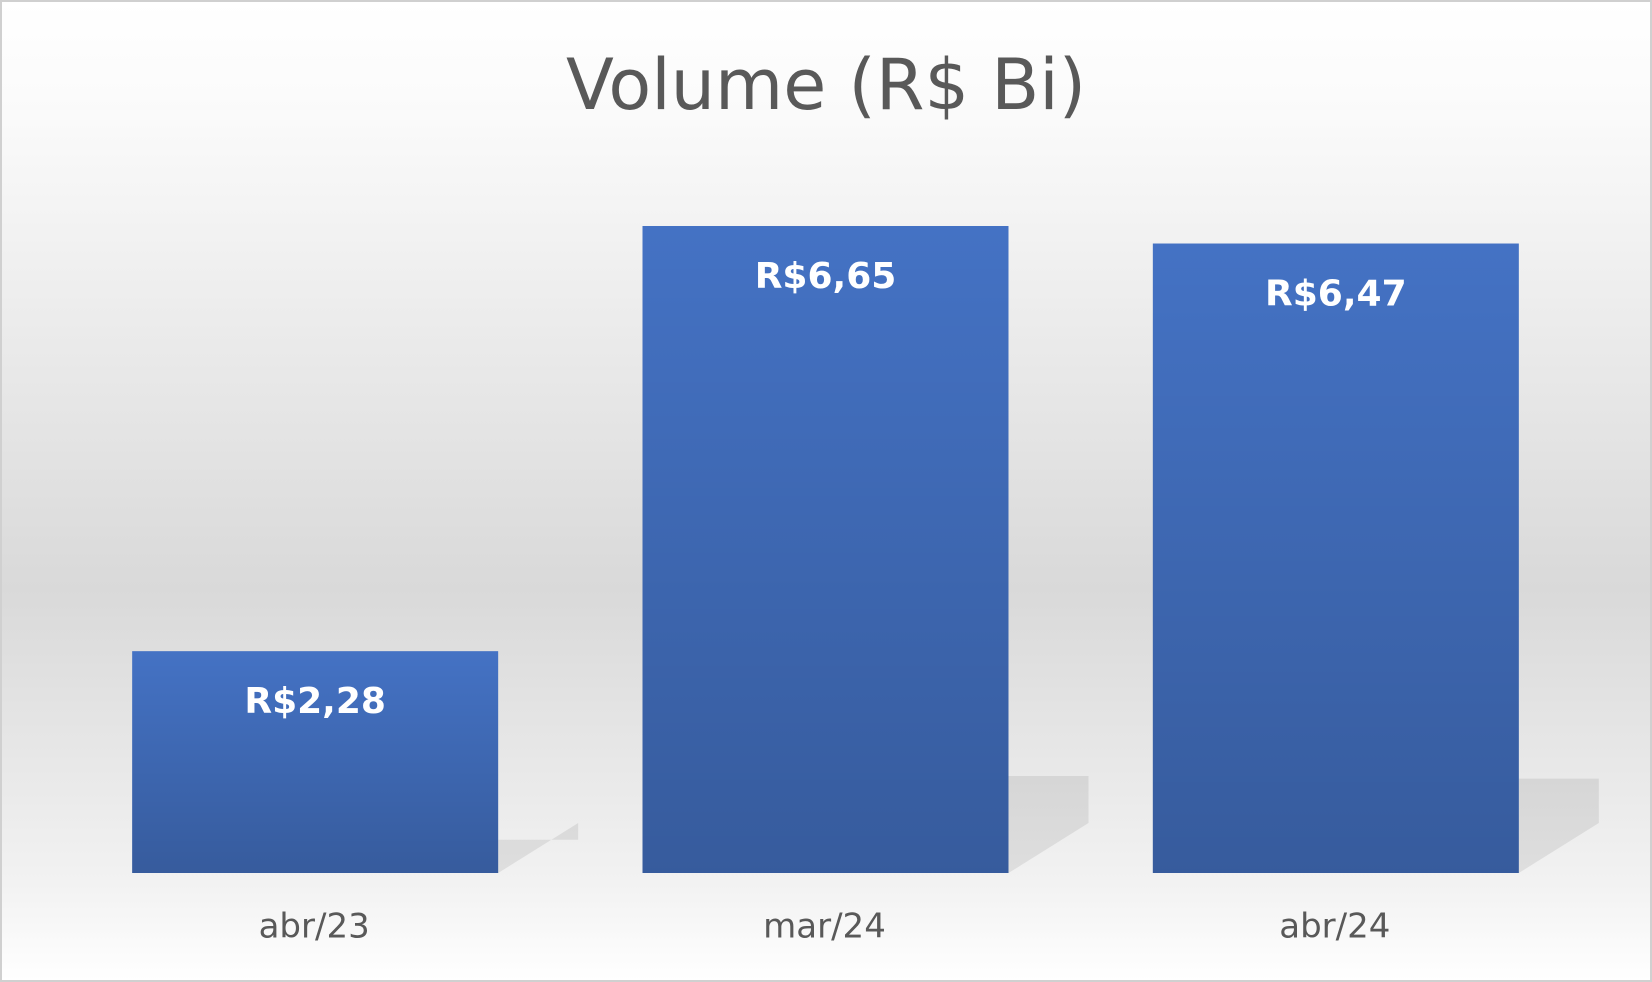 The image size is (1652, 982). Describe the element at coordinates (1334, 927) in the screenshot. I see `x-tick-label: abr/24` at that location.